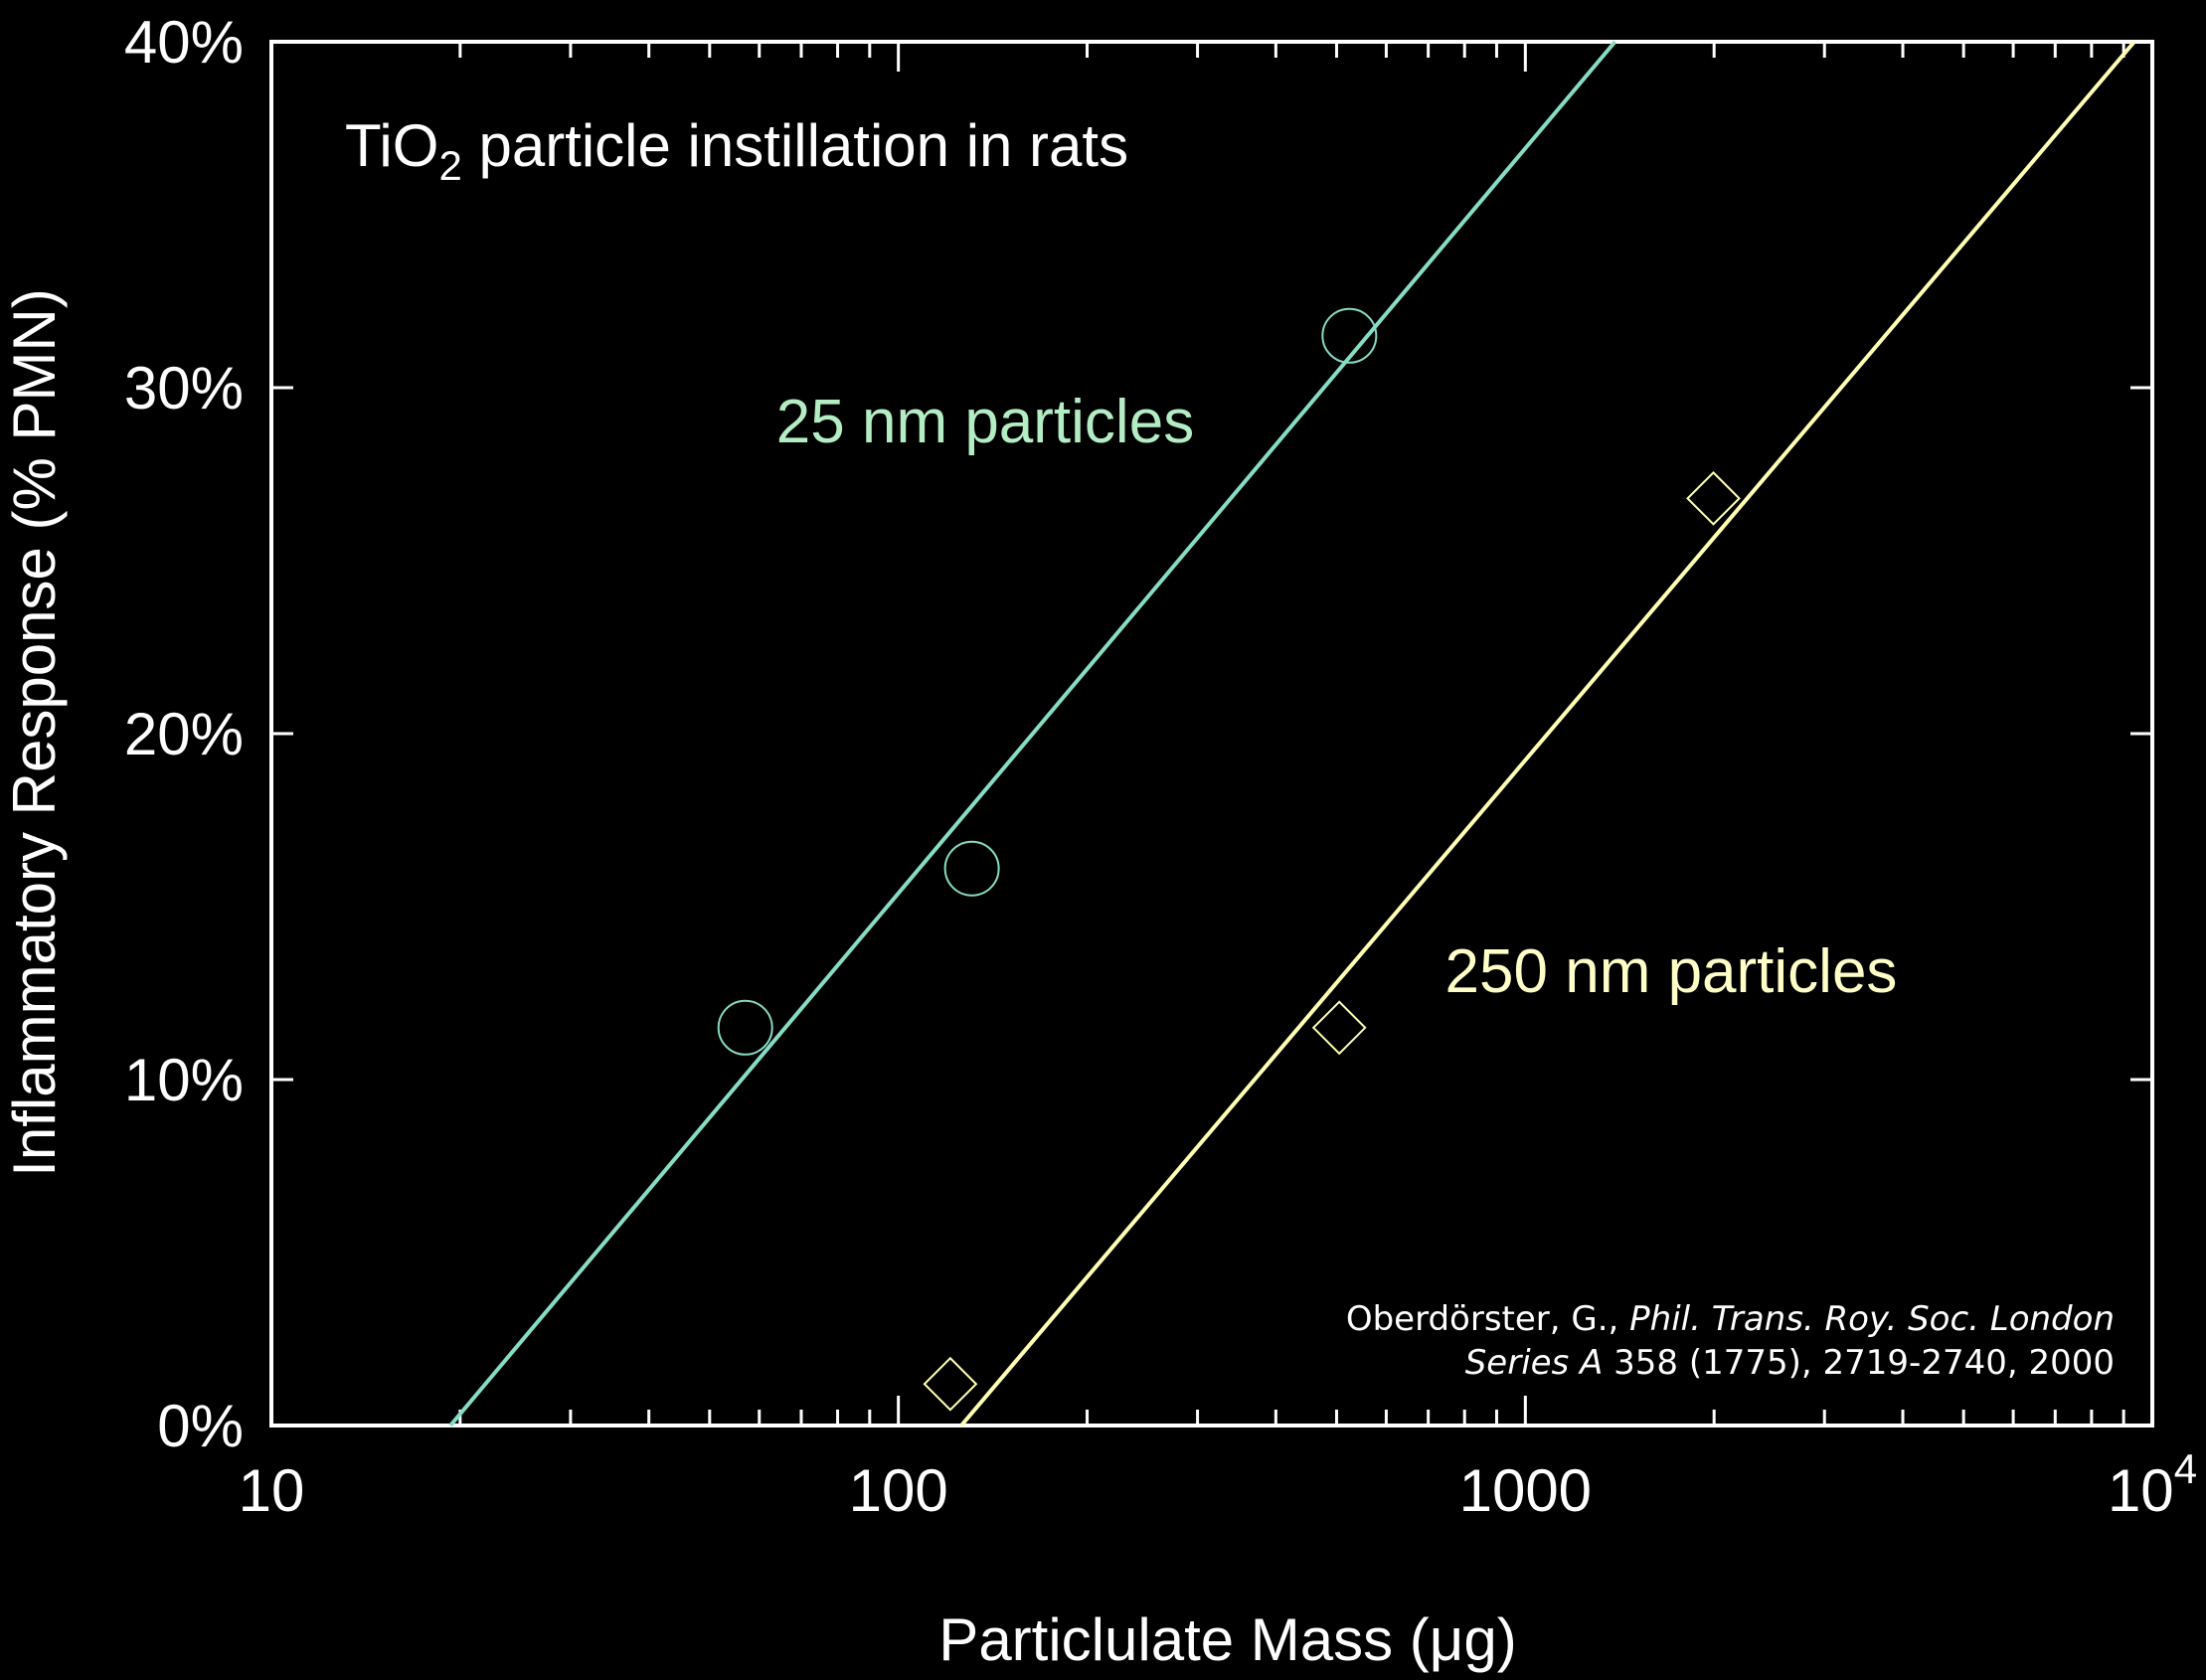 The width and height of the screenshot is (2206, 1680). What do you see at coordinates (272, 1490) in the screenshot?
I see `x-tick-label: 10` at bounding box center [272, 1490].